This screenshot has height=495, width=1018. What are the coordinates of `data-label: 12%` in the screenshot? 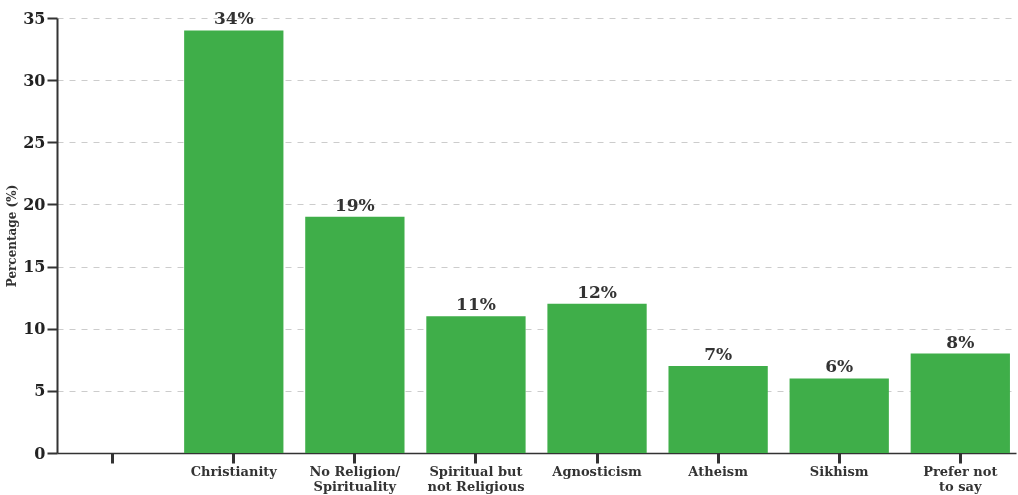 It's located at (597, 291).